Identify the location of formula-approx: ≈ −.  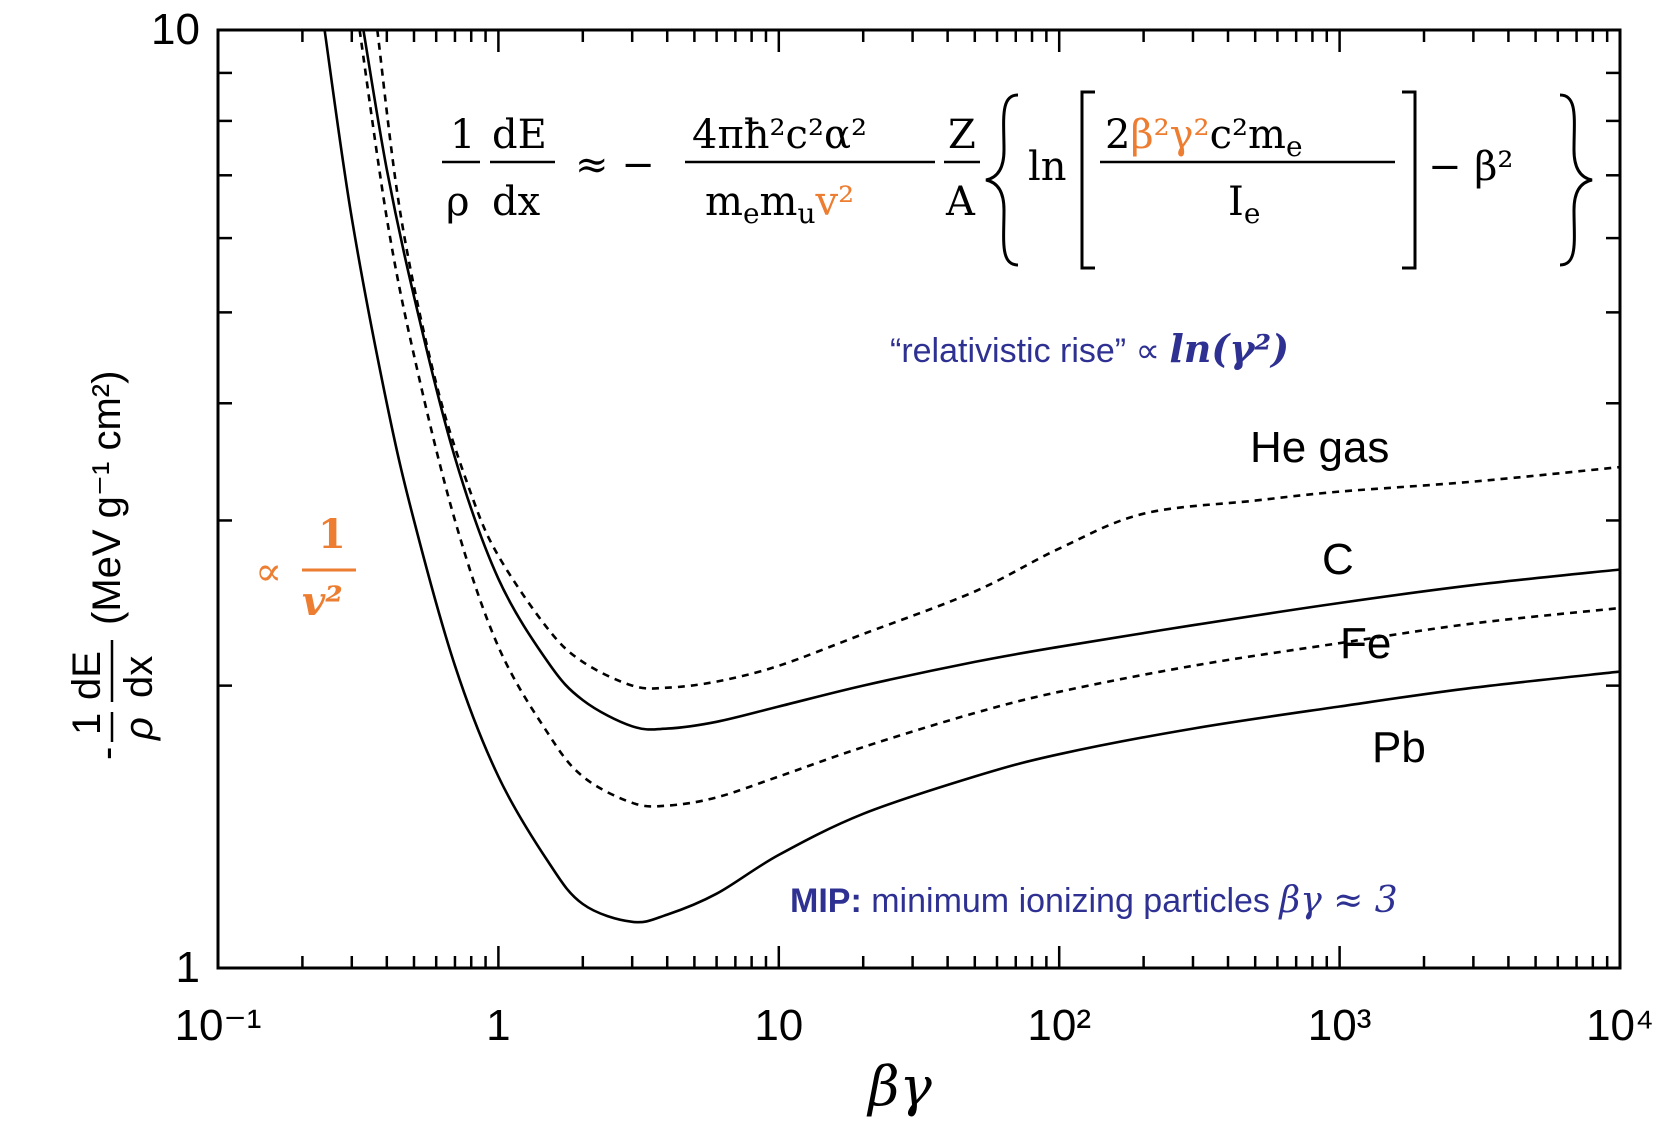
(615, 165).